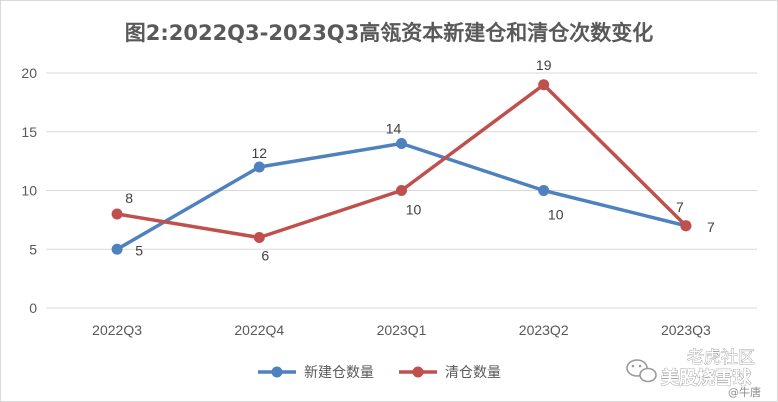  Describe the element at coordinates (394, 129) in the screenshot. I see `data-label: 14` at that location.